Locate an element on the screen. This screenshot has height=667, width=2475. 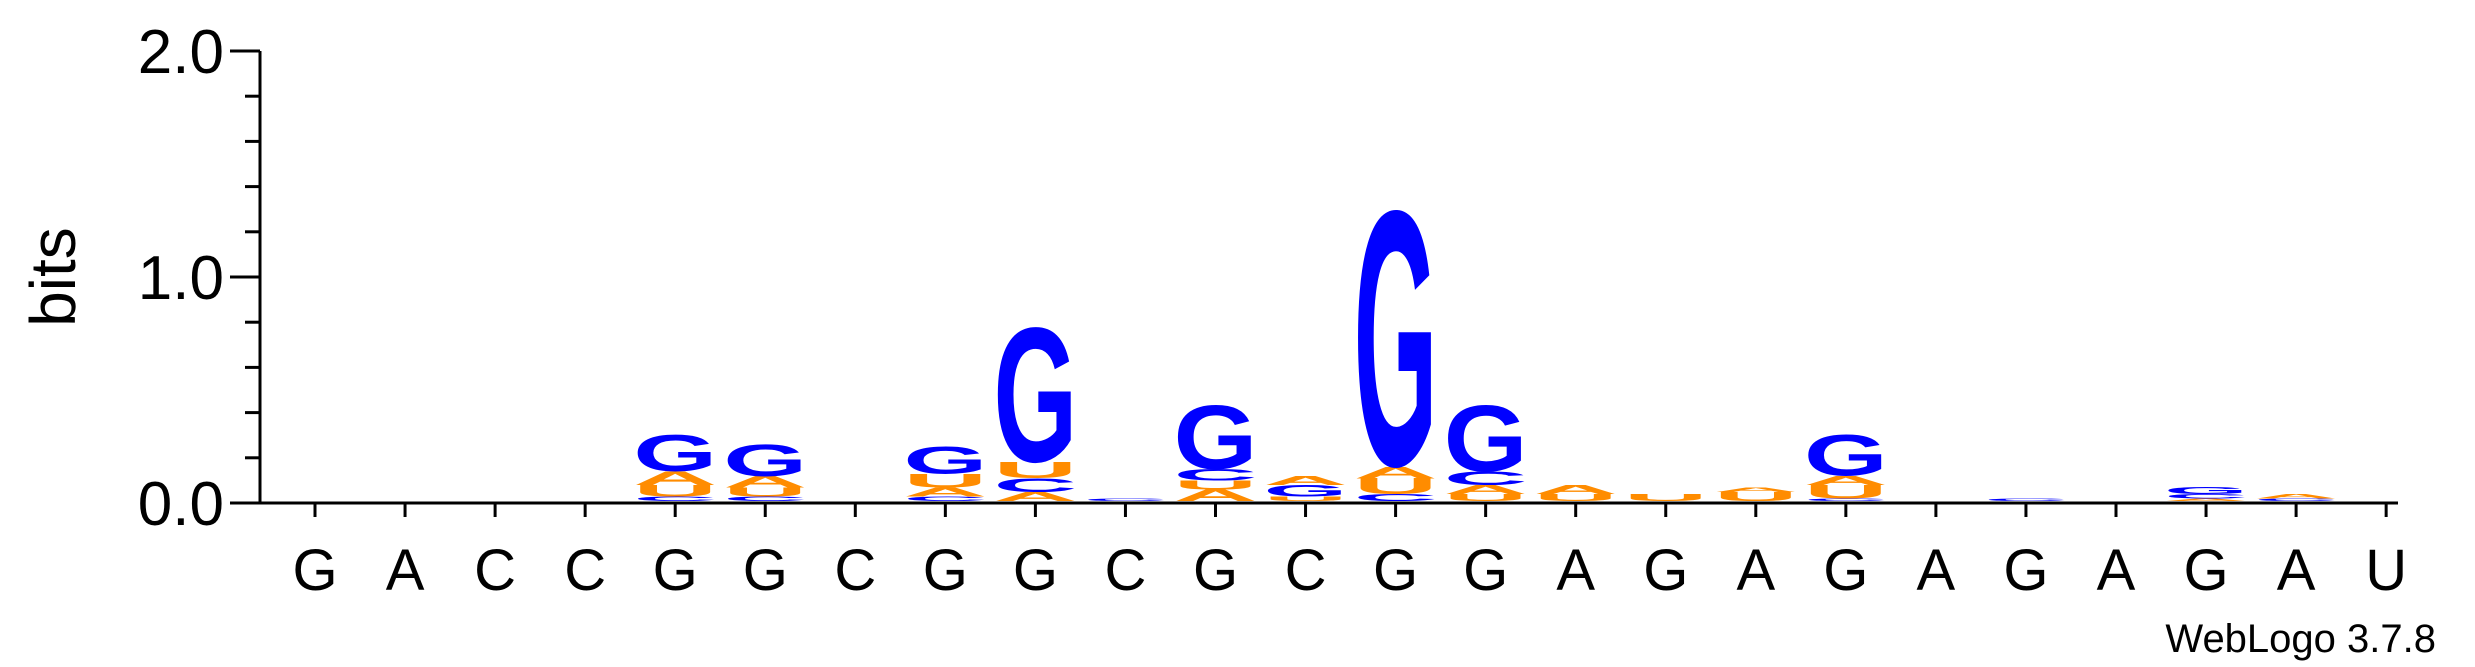
y-tick-label: 0.0 is located at coordinates (181, 504).